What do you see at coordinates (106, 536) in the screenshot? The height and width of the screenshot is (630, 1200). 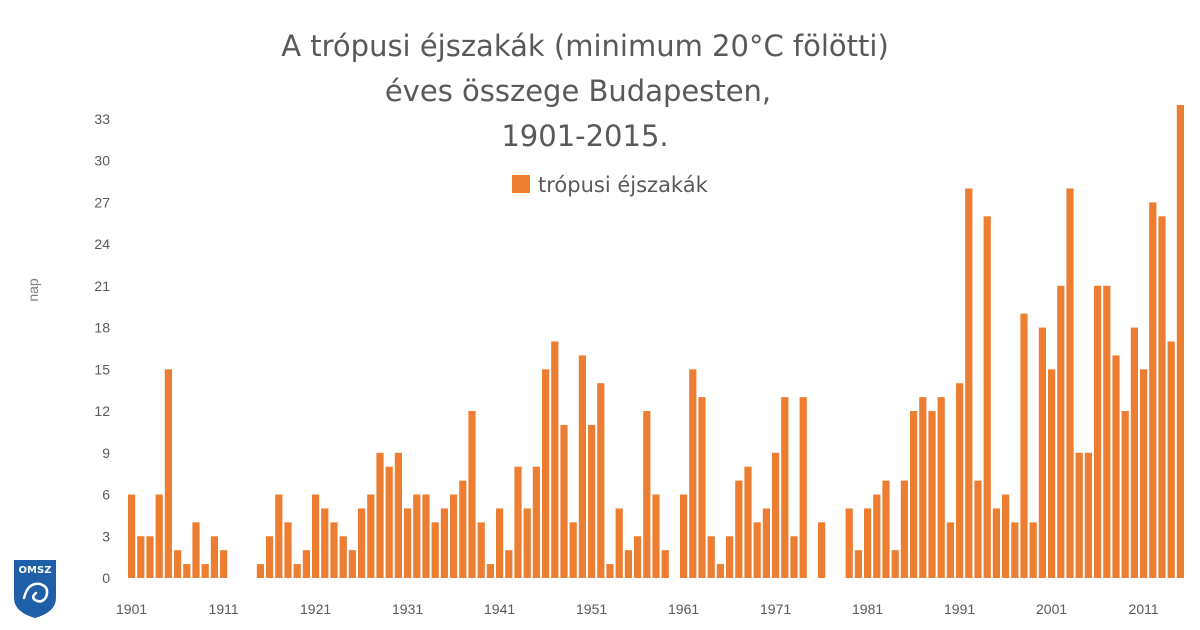 I see `y-tick-label: 3` at bounding box center [106, 536].